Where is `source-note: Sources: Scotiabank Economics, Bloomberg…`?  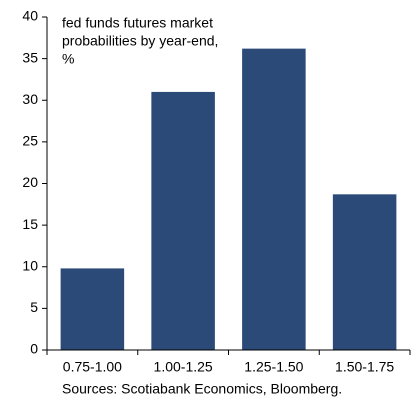
source-note: Sources: Scotiabank Economics, Bloomberg… is located at coordinates (202, 389).